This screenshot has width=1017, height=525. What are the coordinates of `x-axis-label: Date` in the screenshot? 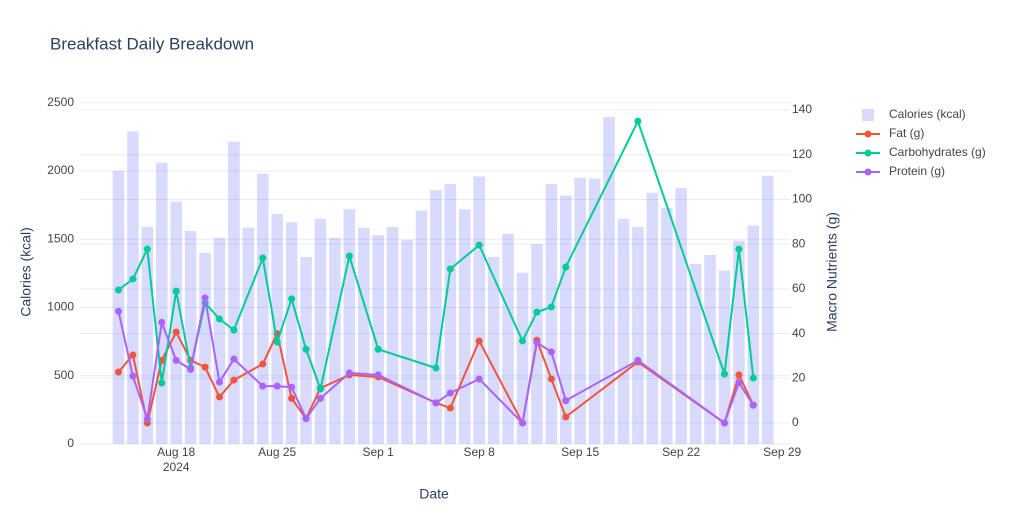 It's located at (434, 494).